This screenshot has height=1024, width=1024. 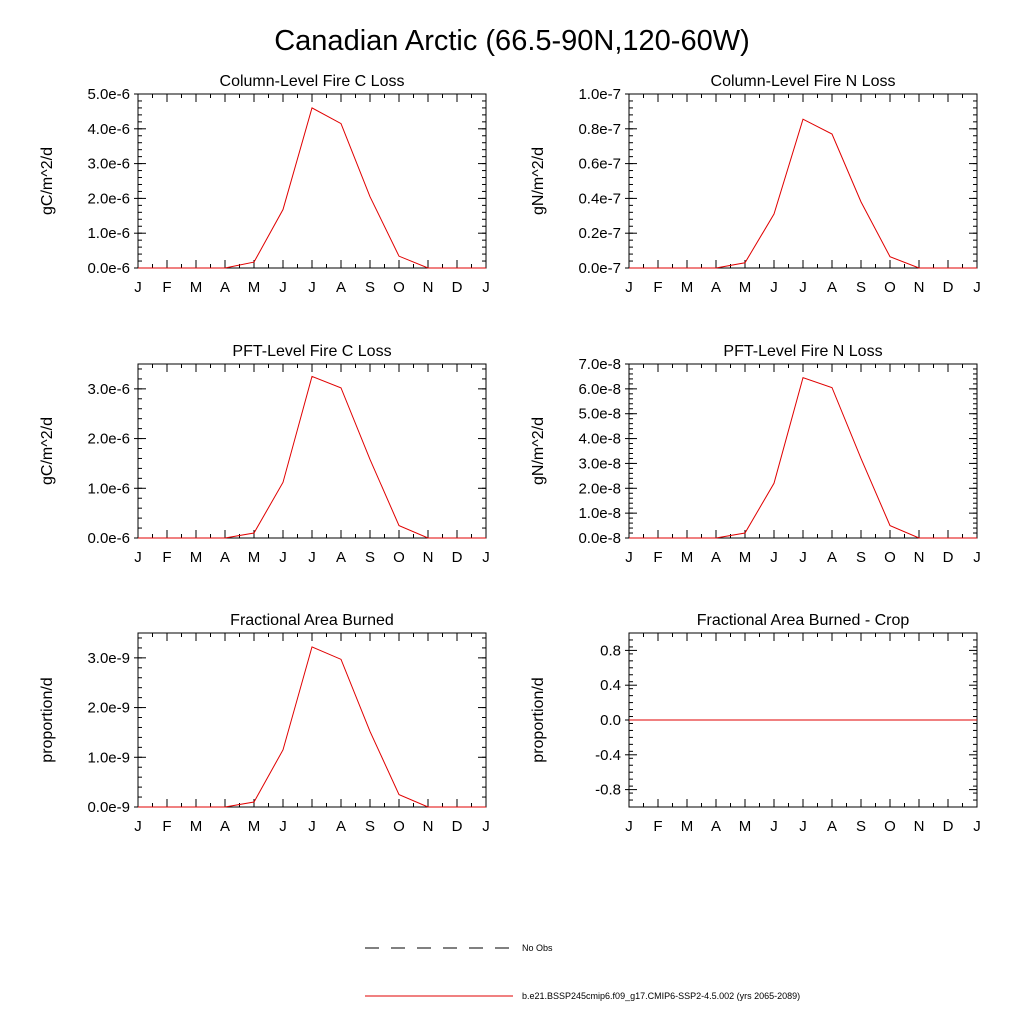 I want to click on panel-title: Column-Level Fire C Loss, so click(x=312, y=81).